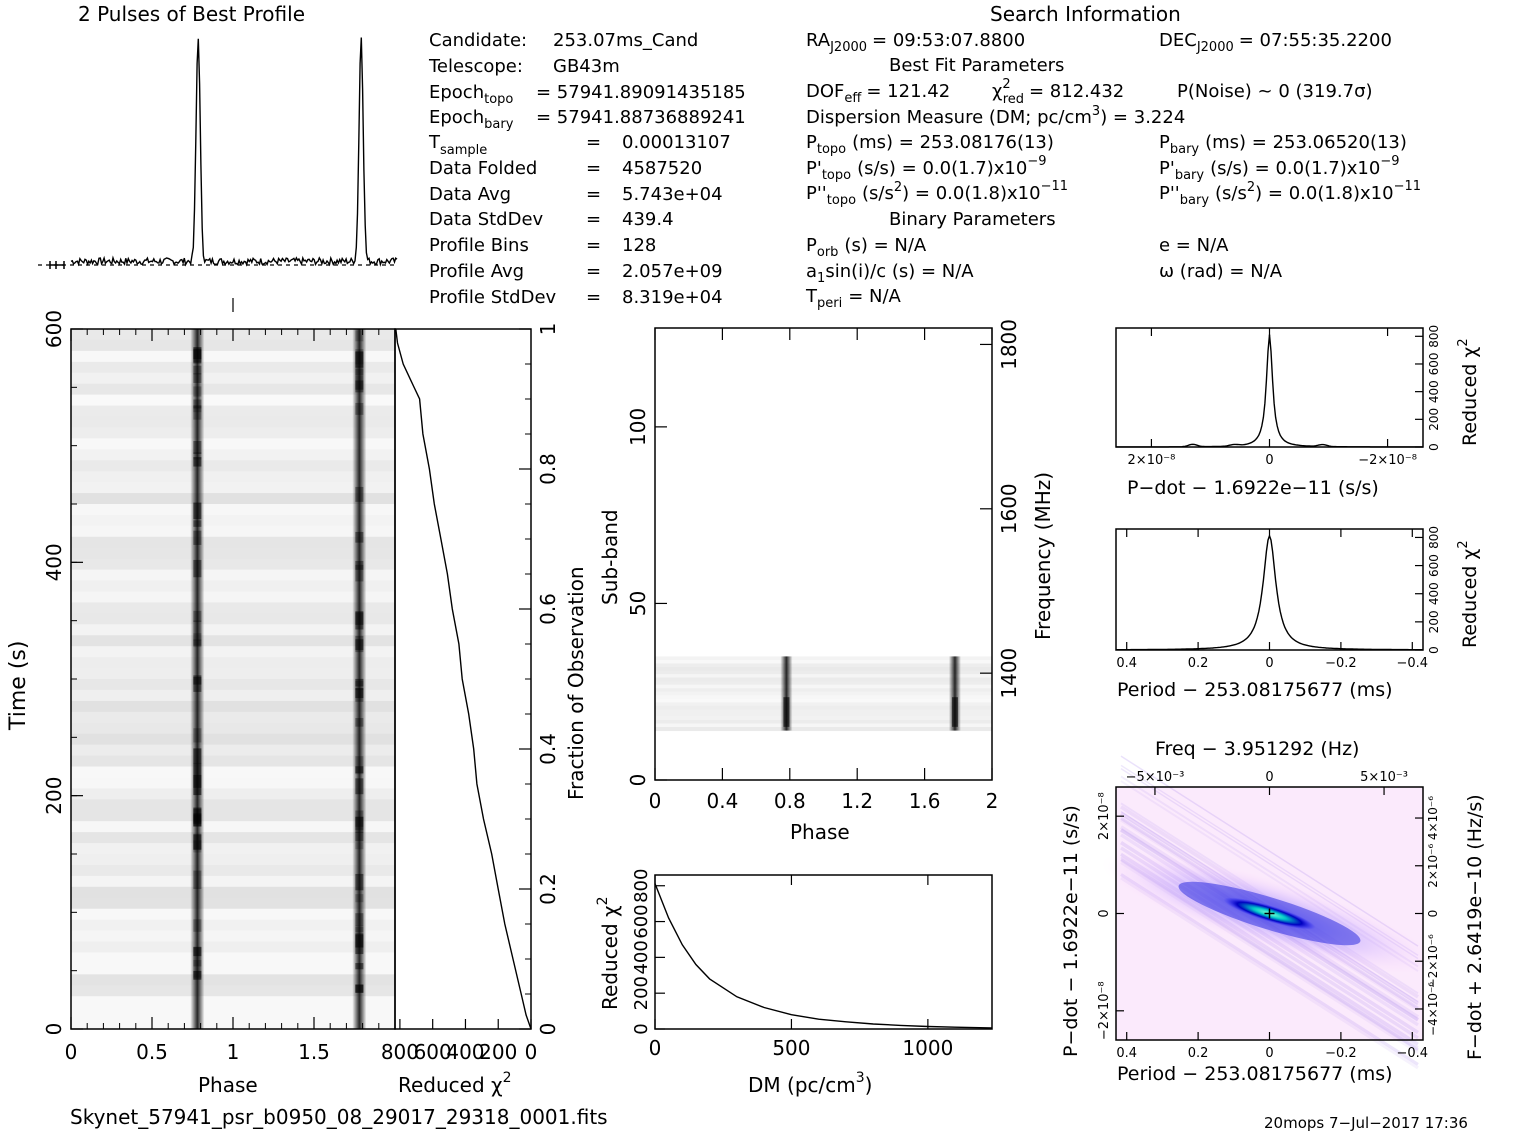 The height and width of the screenshot is (1133, 1517). What do you see at coordinates (625, 40) in the screenshot?
I see `candidate-value: 253.07ms_Cand` at bounding box center [625, 40].